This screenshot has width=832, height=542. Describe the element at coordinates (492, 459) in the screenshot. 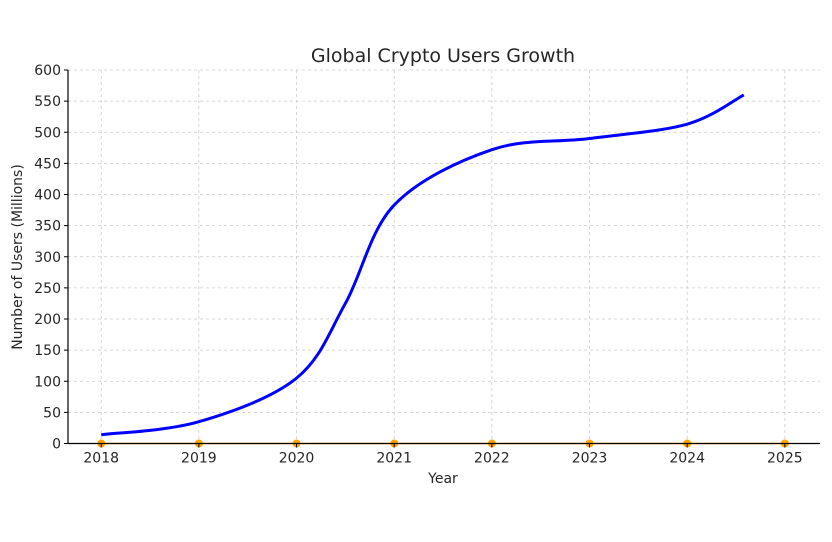

I see `x-tick-label: 2022` at that location.